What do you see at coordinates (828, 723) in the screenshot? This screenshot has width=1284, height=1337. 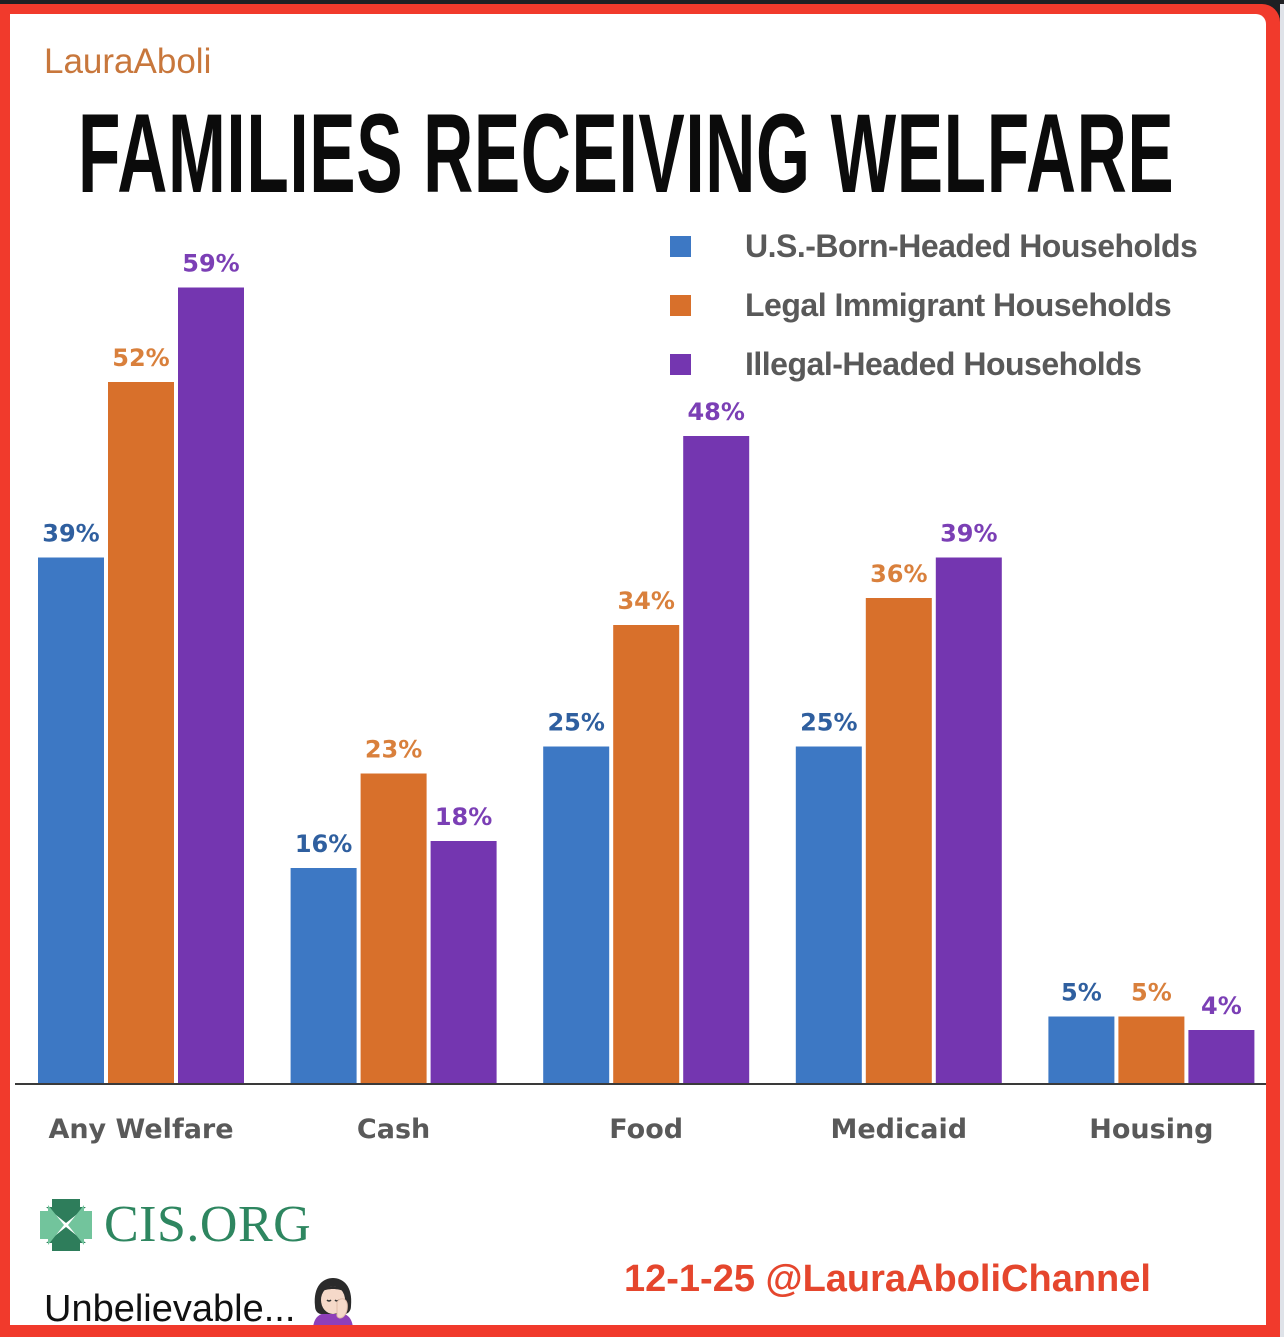 I see `value-label-us-born-medicaid: 25%` at bounding box center [828, 723].